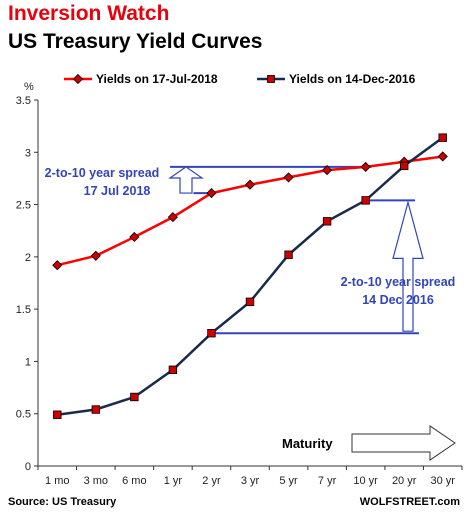 The image size is (470, 520). I want to click on x-tick-label: 3 yr, so click(250, 481).